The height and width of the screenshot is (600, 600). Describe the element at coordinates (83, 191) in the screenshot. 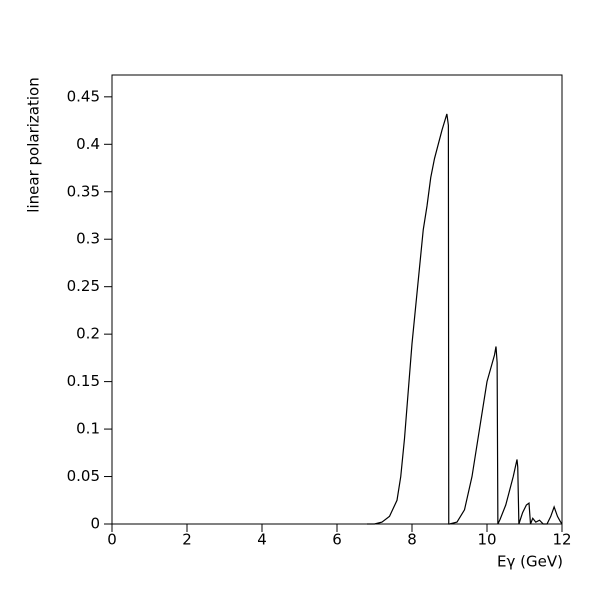

I see `y-tick-label: 0.35` at that location.